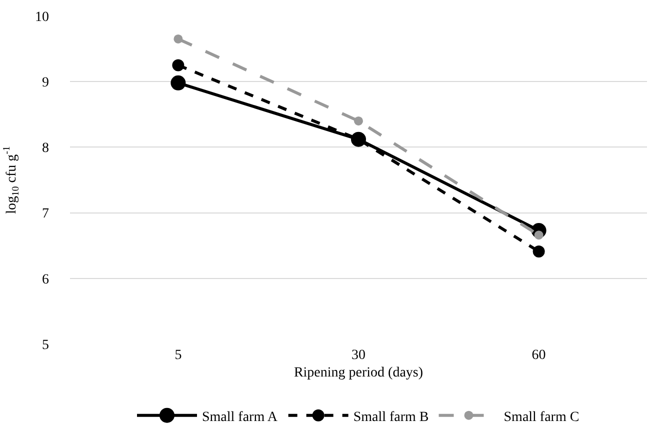 This screenshot has width=657, height=442. I want to click on x-tick-label: 30, so click(359, 355).